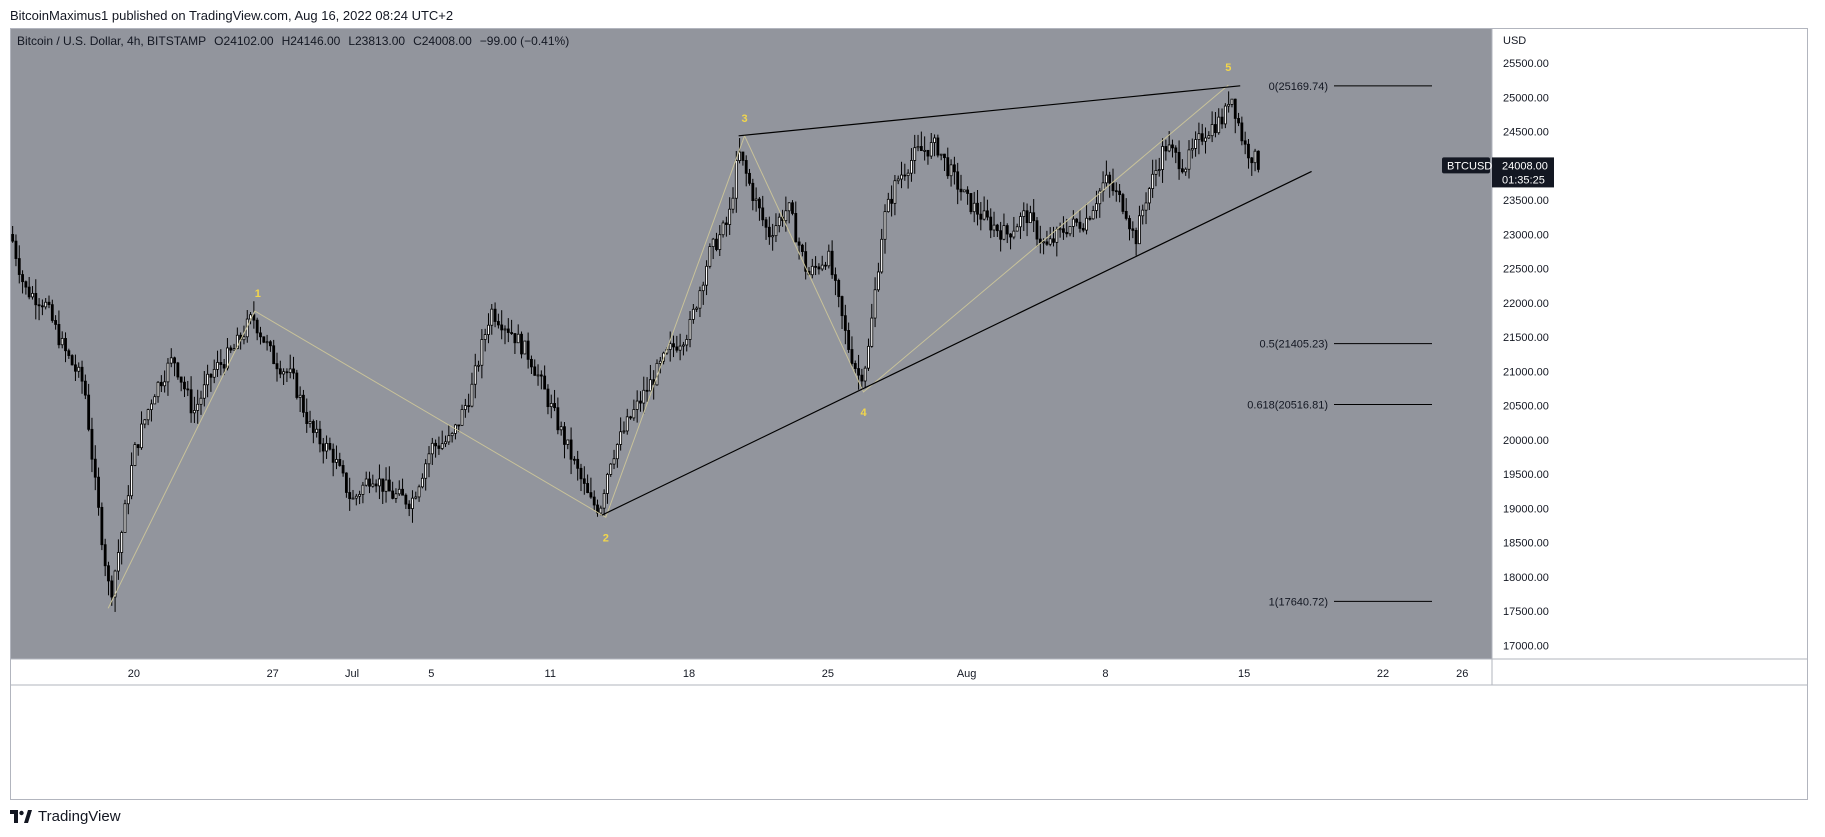 Image resolution: width=1825 pixels, height=837 pixels. What do you see at coordinates (1228, 68) in the screenshot?
I see `wave-label: 5` at bounding box center [1228, 68].